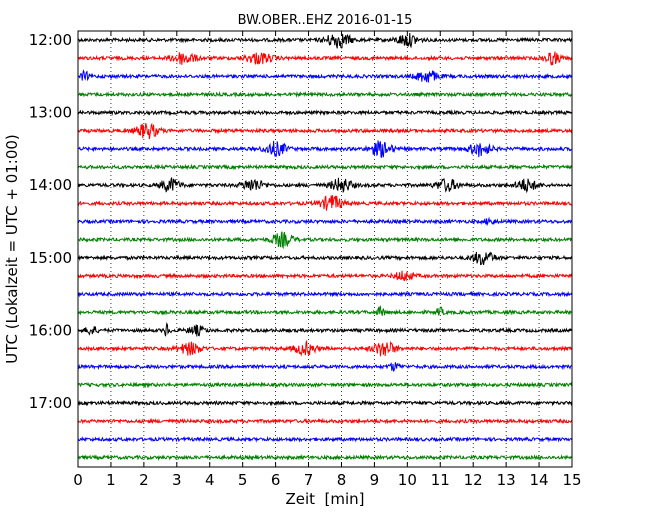  What do you see at coordinates (50, 330) in the screenshot?
I see `y-tick-label: 16:00` at bounding box center [50, 330].